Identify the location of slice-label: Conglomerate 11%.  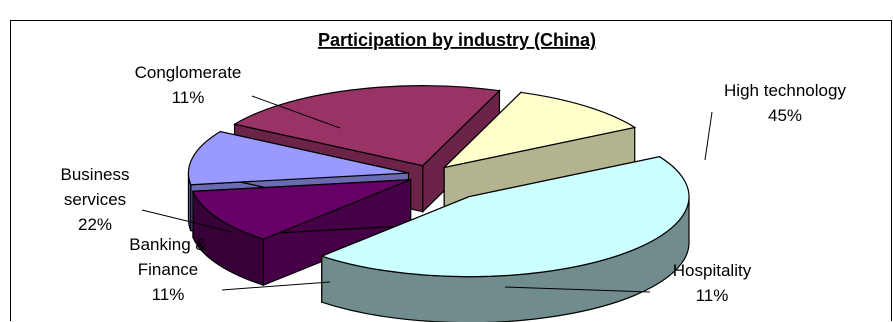
(188, 85).